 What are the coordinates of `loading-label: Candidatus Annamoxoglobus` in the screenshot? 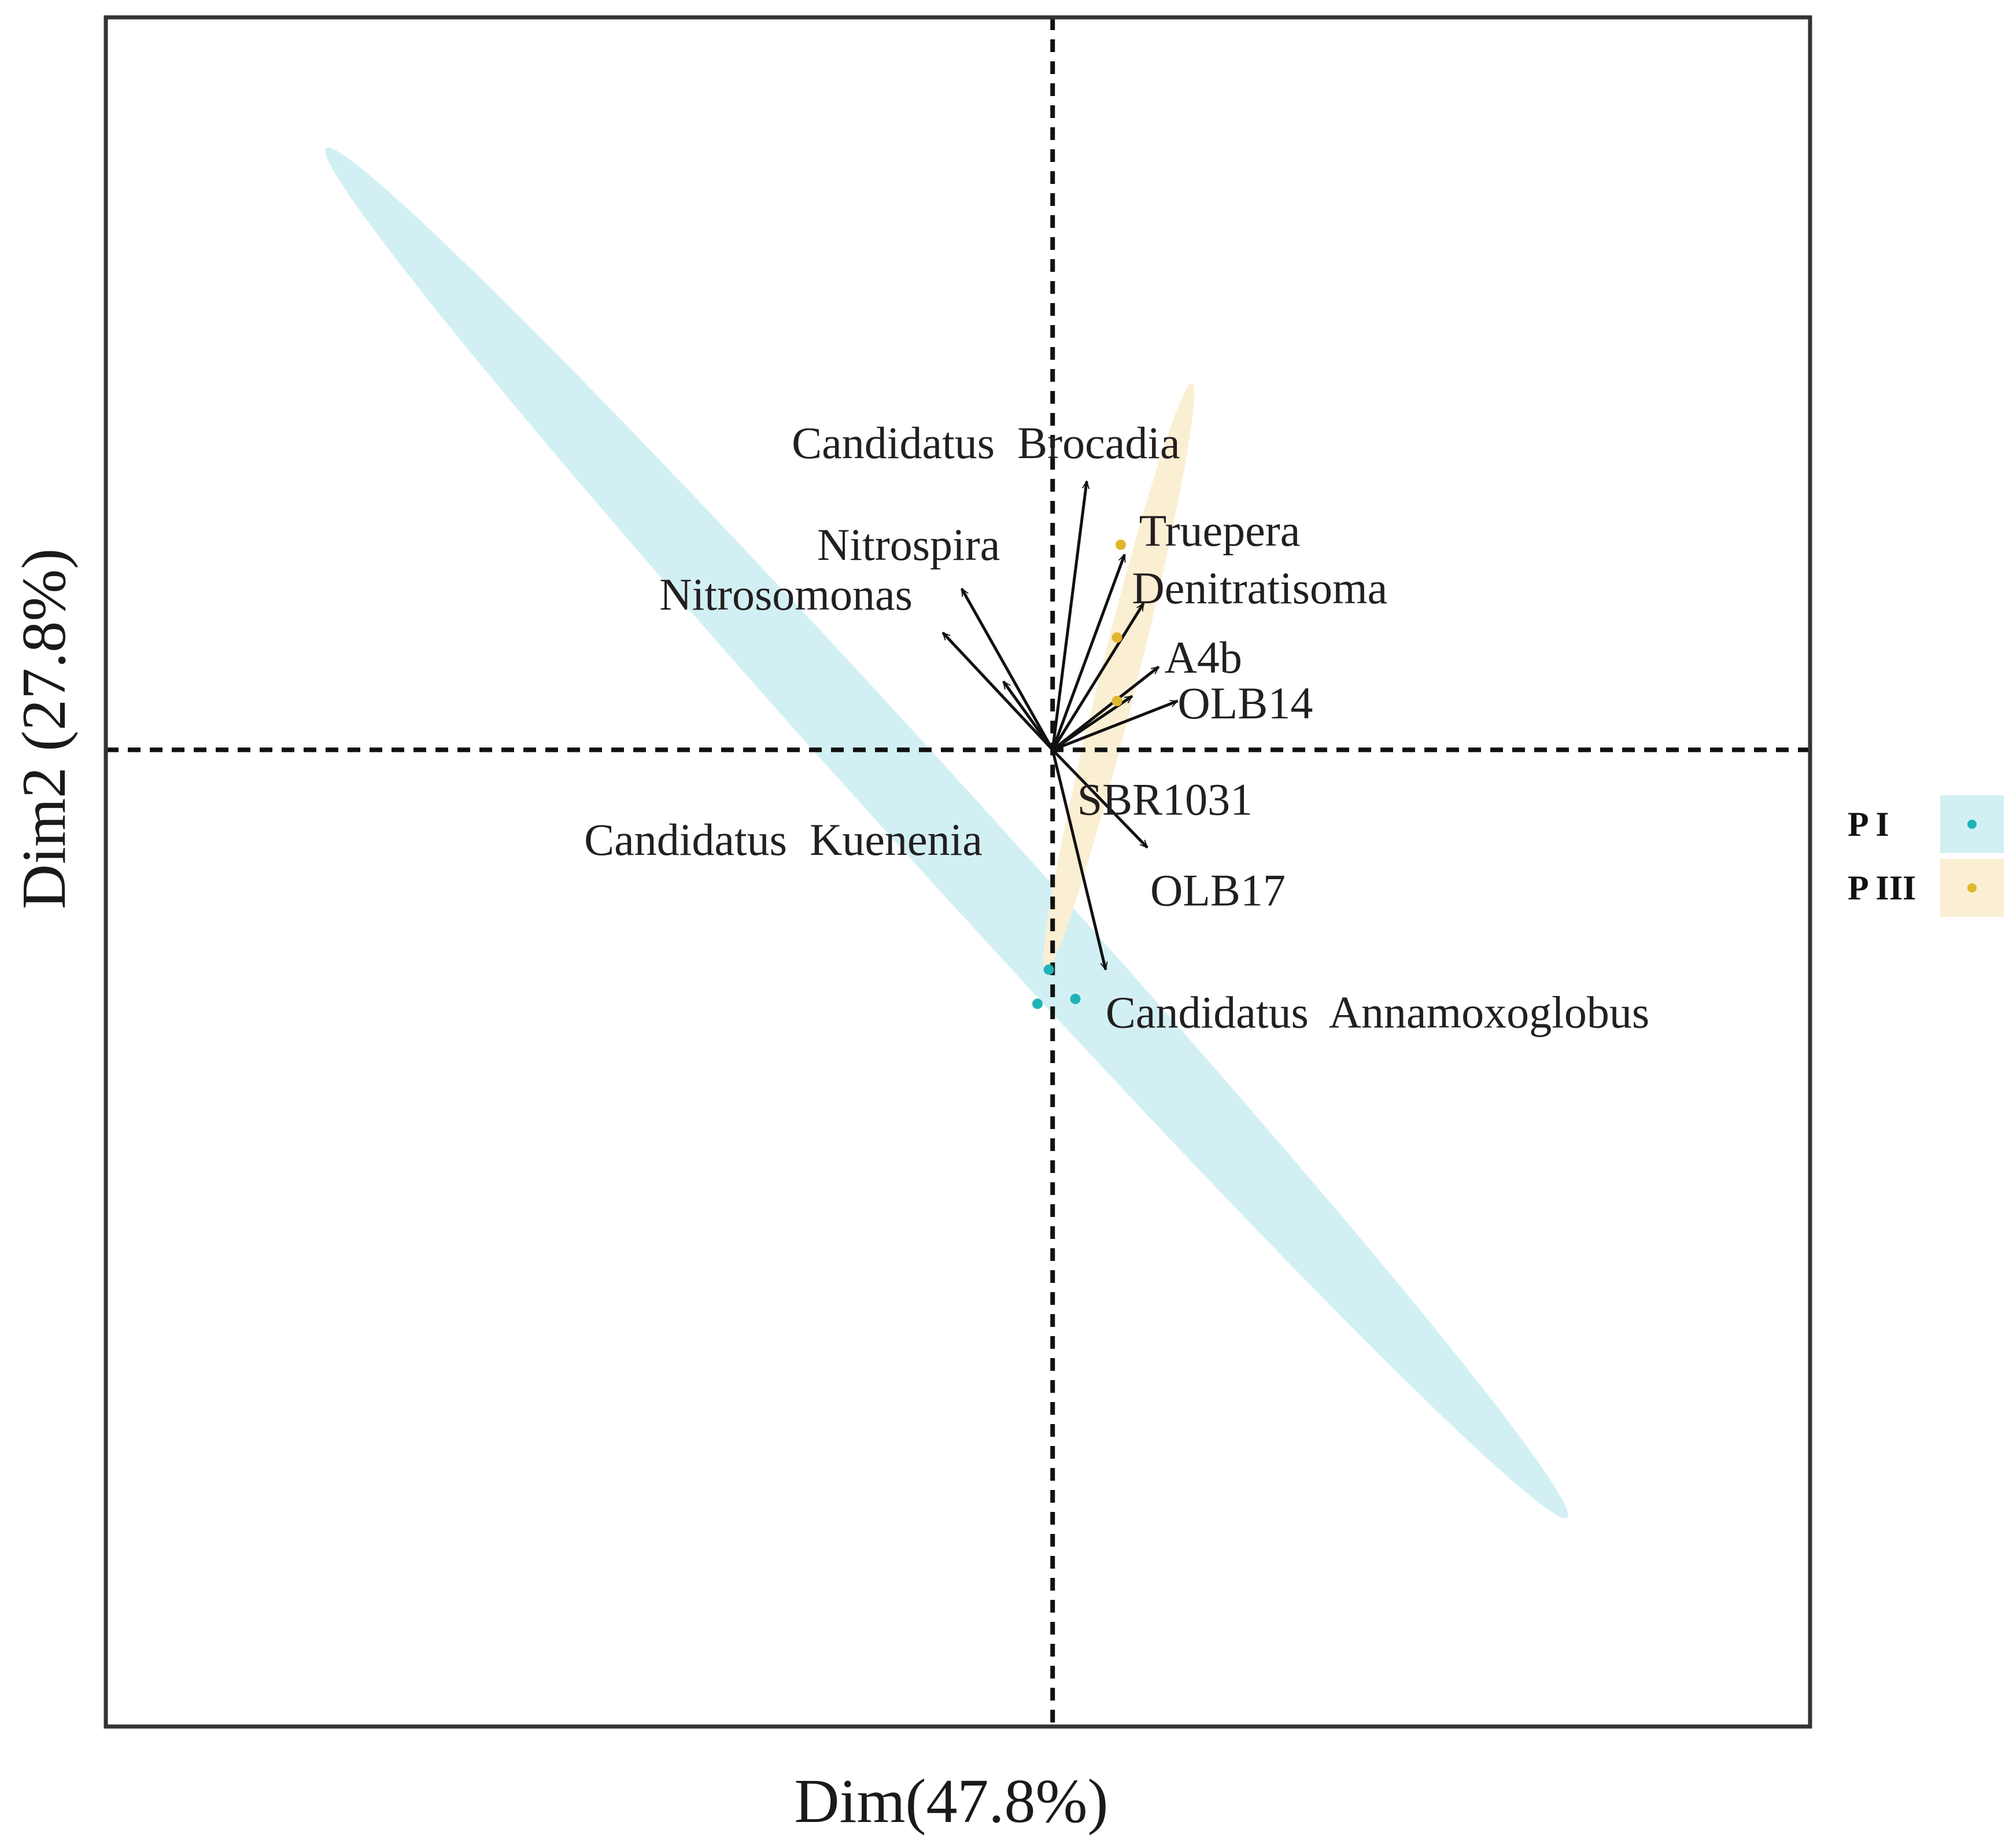 It's located at (1377, 1012).